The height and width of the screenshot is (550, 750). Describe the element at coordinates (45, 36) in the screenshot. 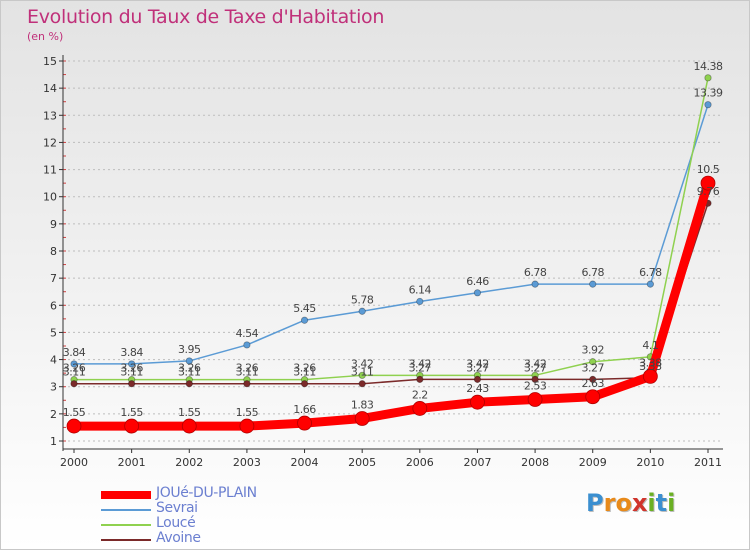

I see `chart-subtitle: (en %)` at that location.